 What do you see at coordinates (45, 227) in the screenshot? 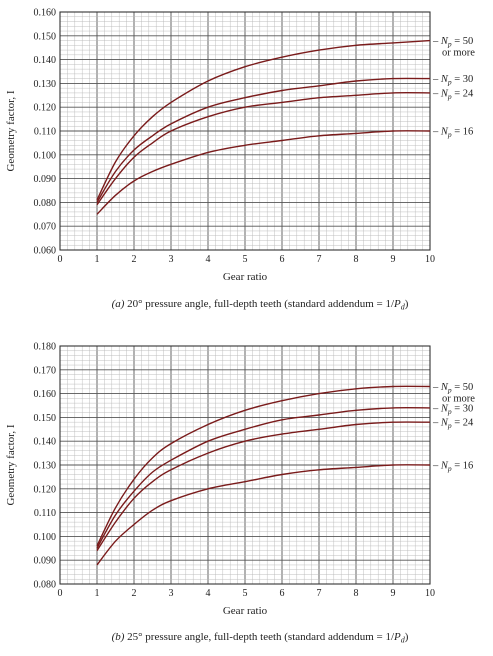
I see `y-tick-label: 0.070` at bounding box center [45, 227].